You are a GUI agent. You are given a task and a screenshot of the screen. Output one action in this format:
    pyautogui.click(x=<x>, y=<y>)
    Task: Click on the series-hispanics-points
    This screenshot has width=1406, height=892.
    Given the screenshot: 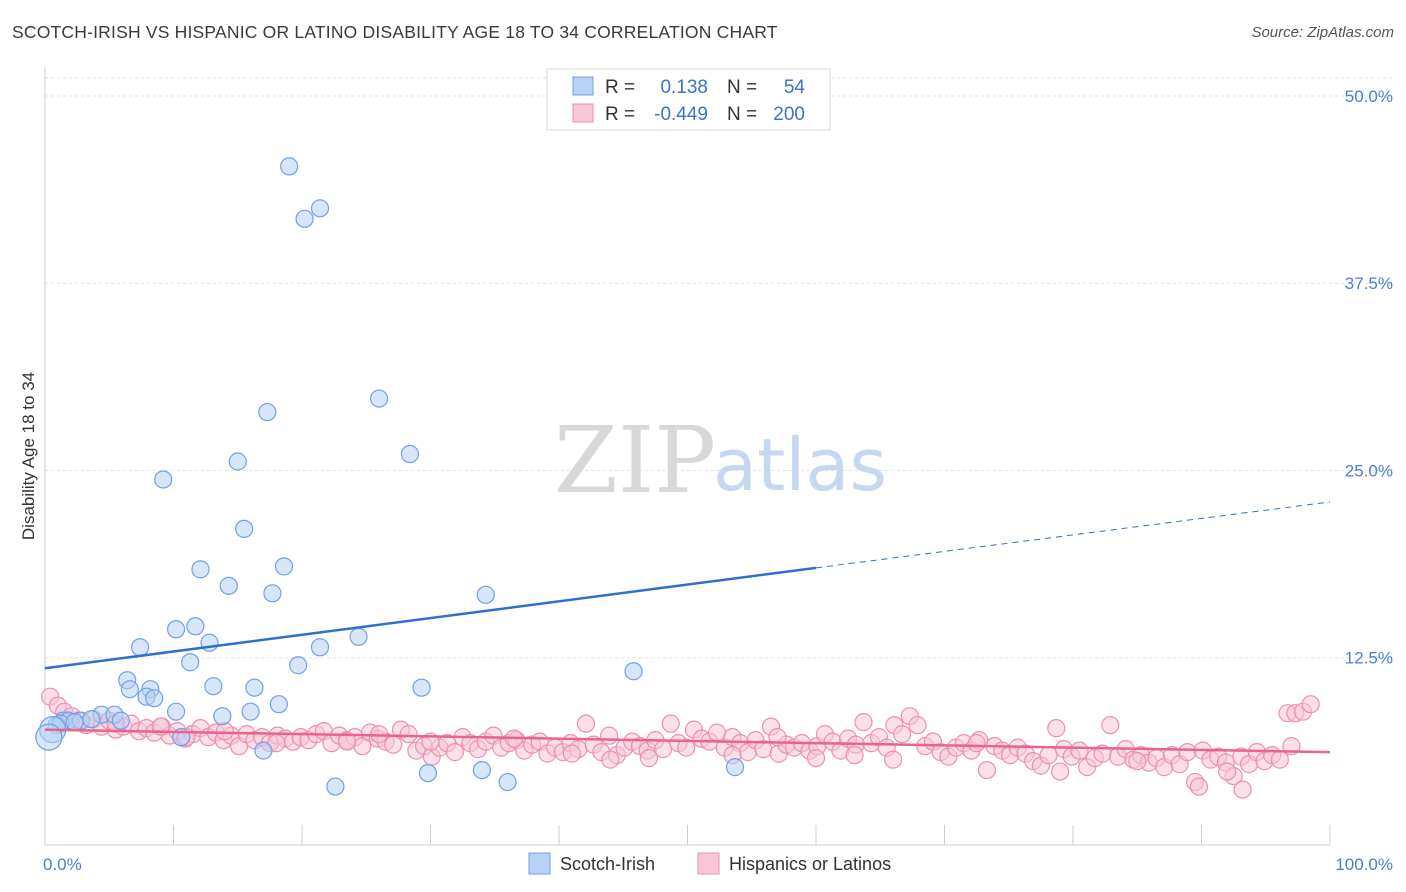 What is the action you would take?
    pyautogui.click(x=680, y=743)
    